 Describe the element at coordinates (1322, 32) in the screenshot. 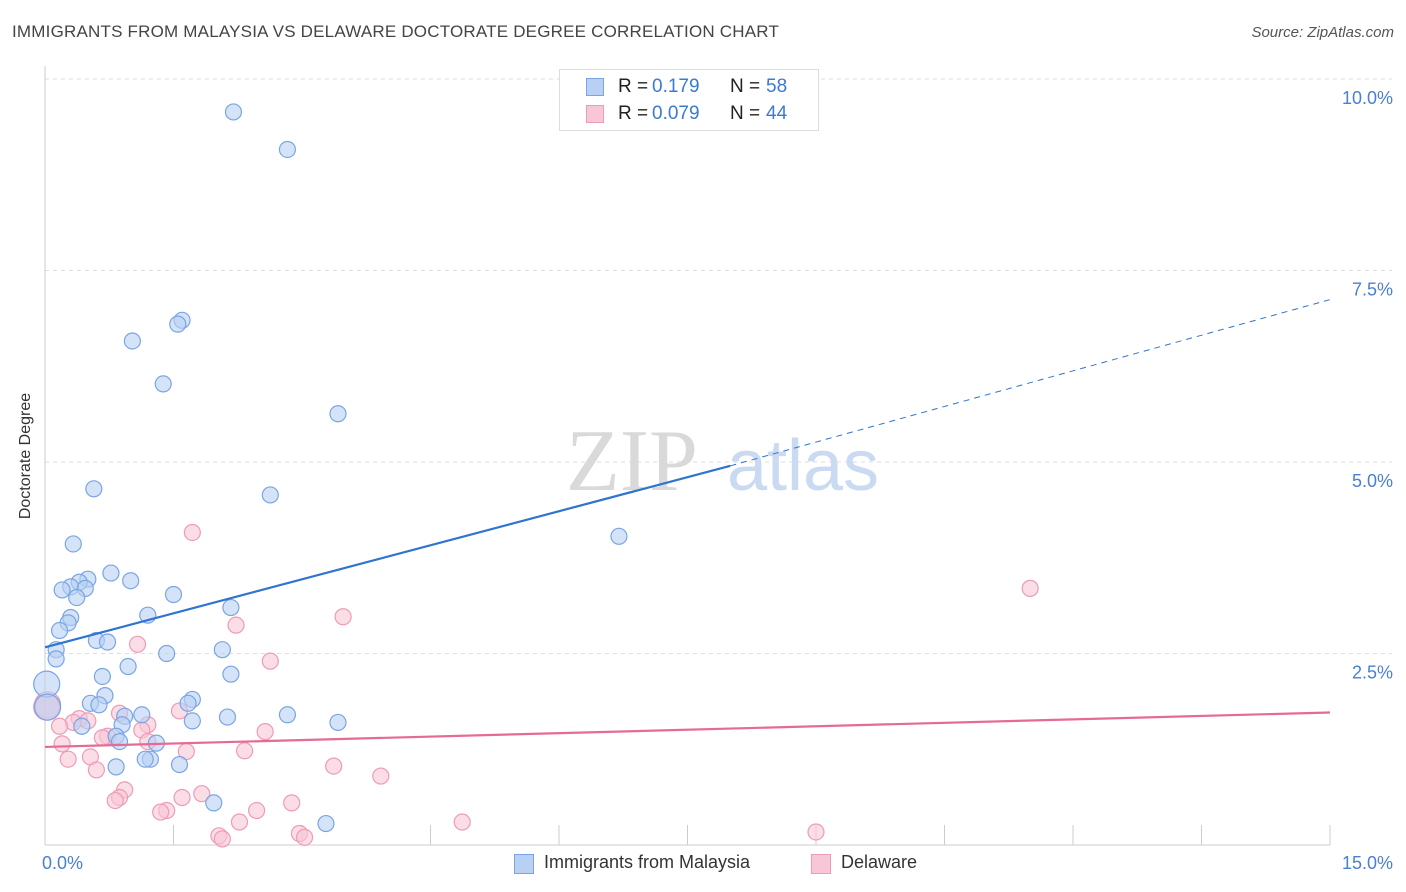

I see `chart-source: Source: ZipAtlas.com` at that location.